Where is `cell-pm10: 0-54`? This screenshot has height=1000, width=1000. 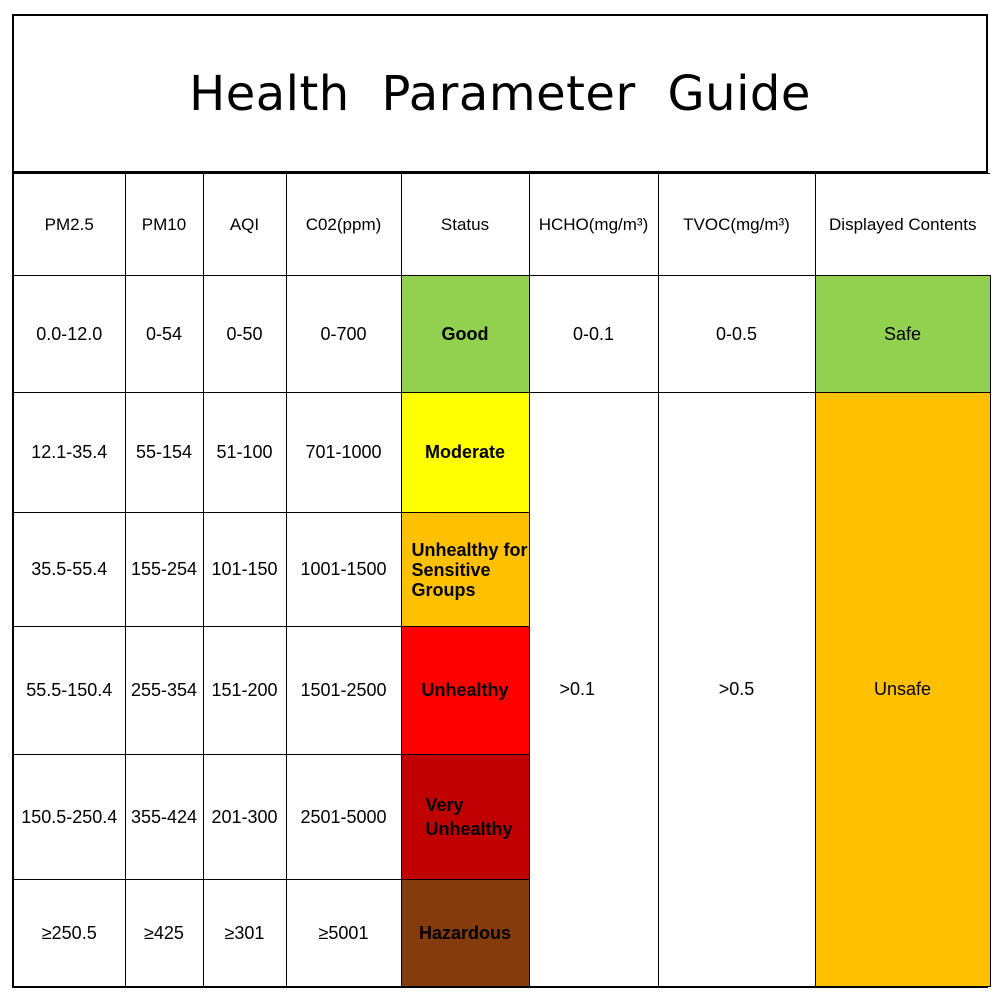
cell-pm10: 0-54 is located at coordinates (164, 334).